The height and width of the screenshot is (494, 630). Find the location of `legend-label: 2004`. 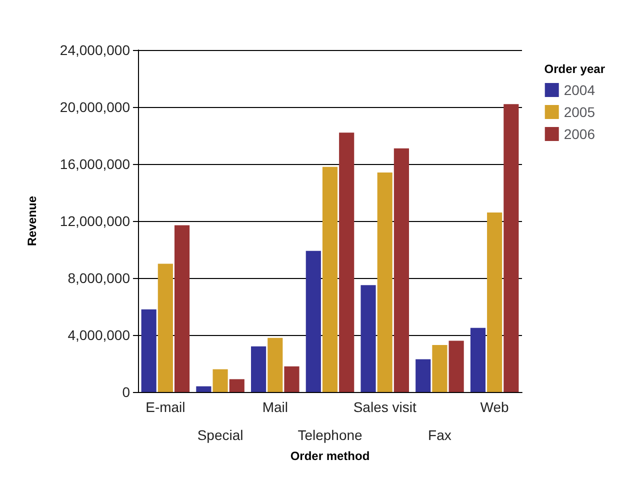

legend-label: 2004 is located at coordinates (580, 90).